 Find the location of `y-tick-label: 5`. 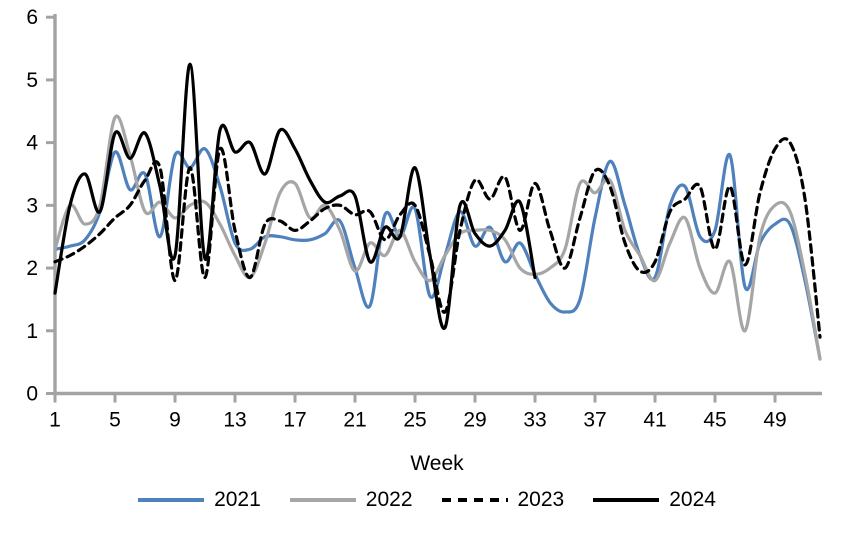

y-tick-label: 5 is located at coordinates (32, 80).